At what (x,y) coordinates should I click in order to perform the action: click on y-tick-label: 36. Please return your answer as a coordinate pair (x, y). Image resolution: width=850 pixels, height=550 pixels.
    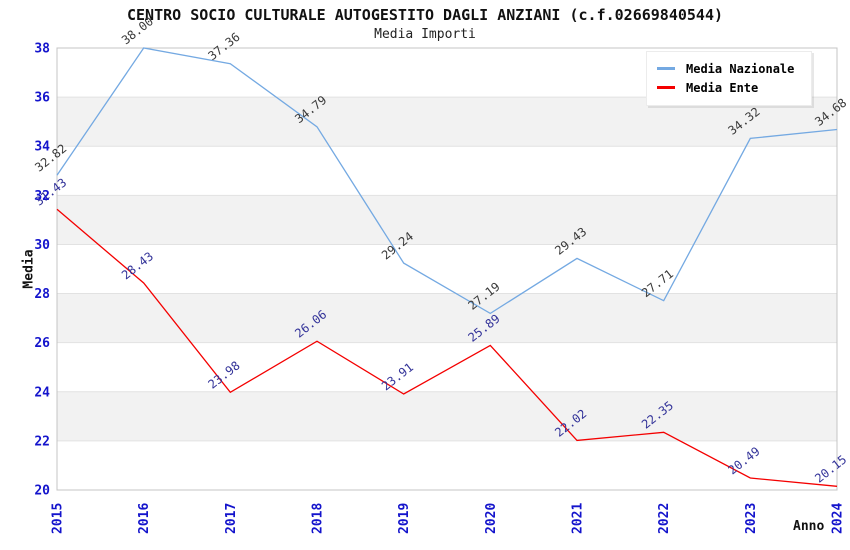
    Looking at the image, I should click on (42, 98).